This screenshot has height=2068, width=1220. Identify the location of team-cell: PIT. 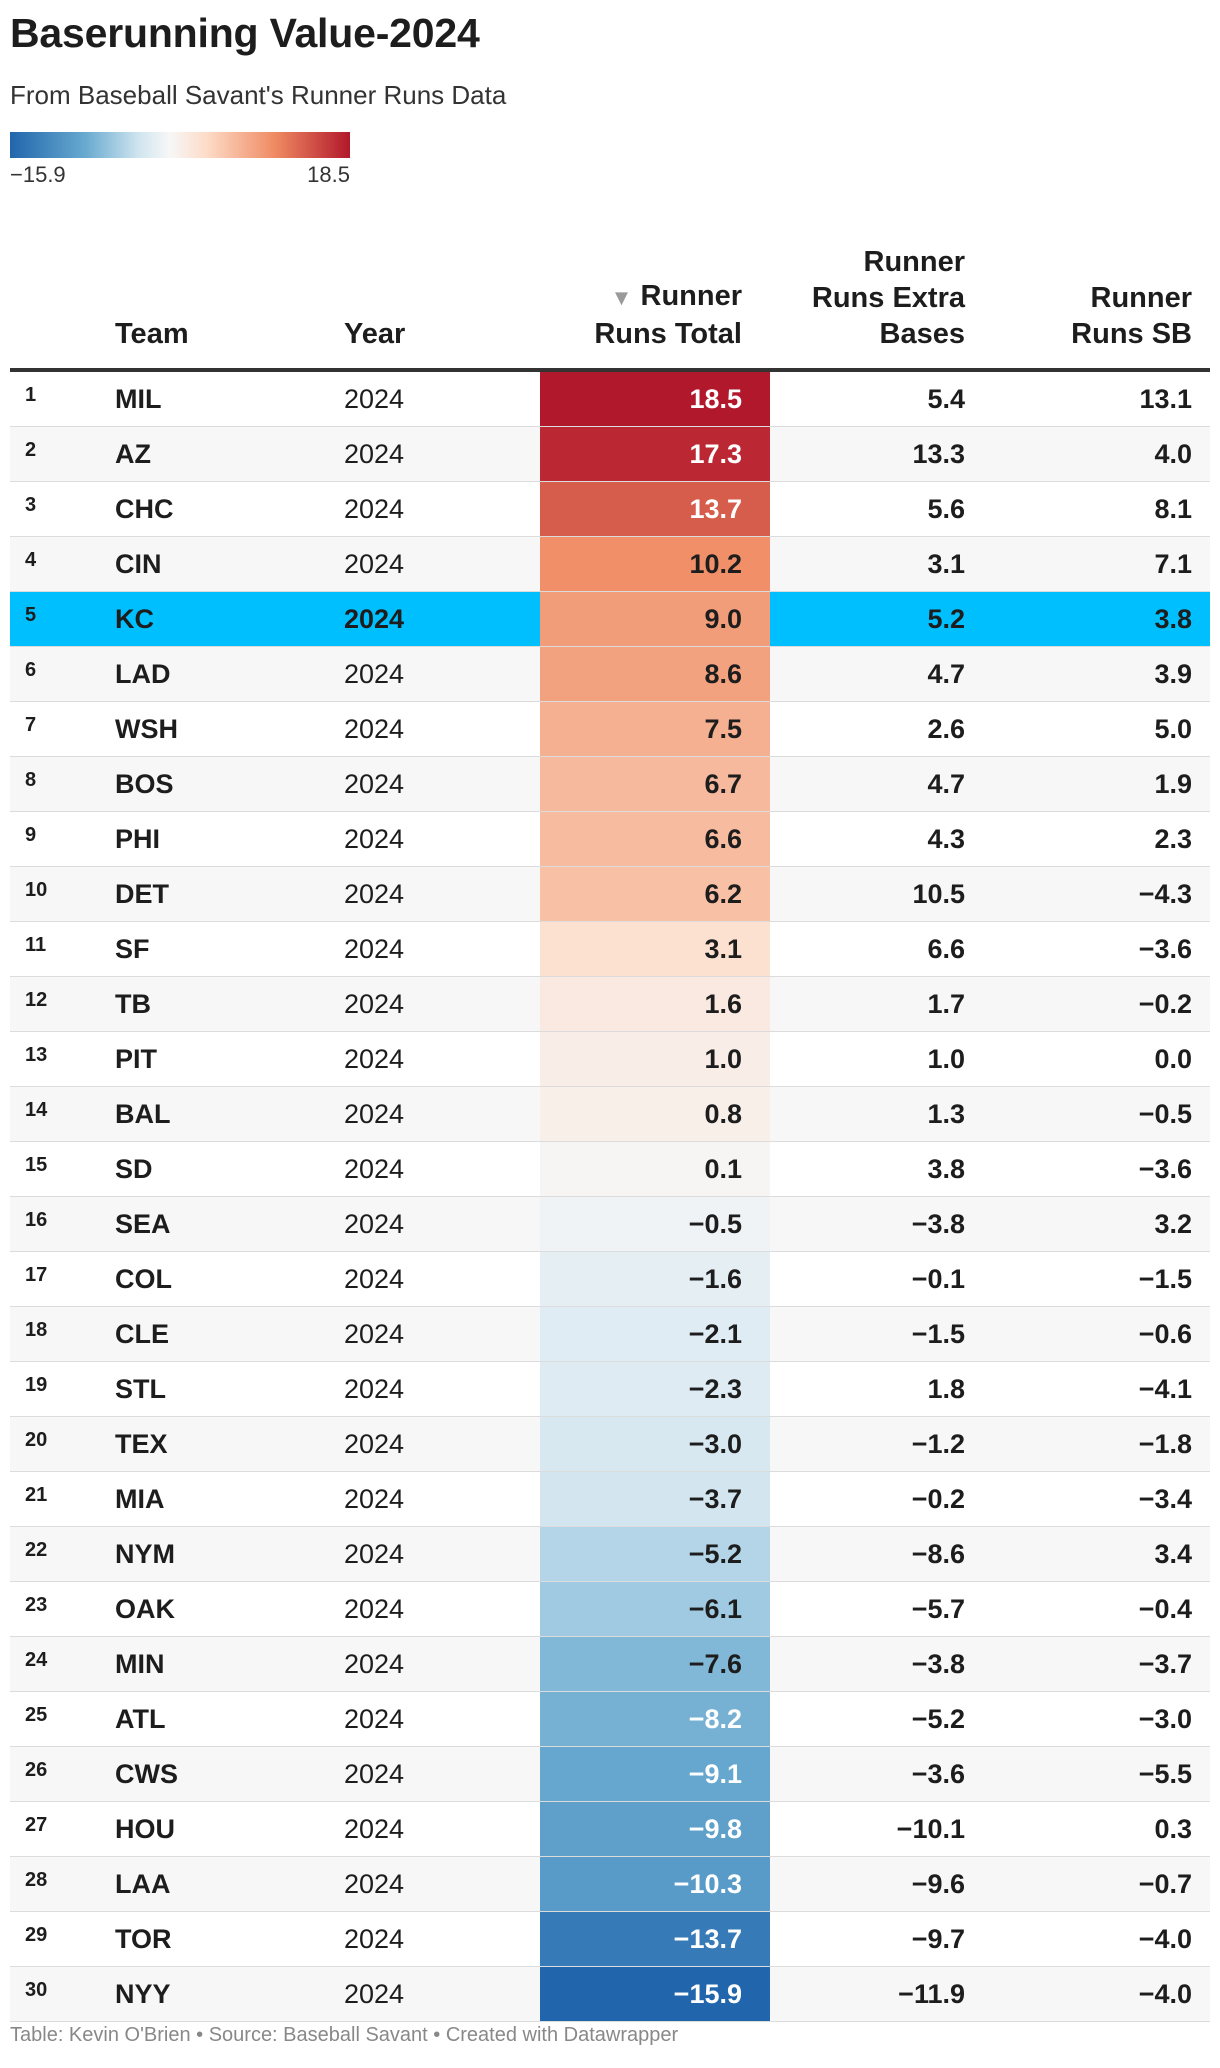
(136, 1059).